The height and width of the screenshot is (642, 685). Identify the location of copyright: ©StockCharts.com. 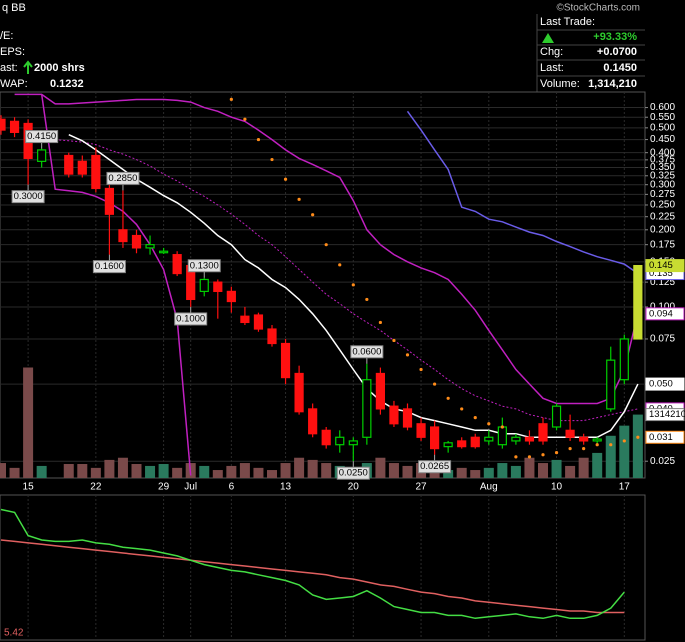
(598, 8).